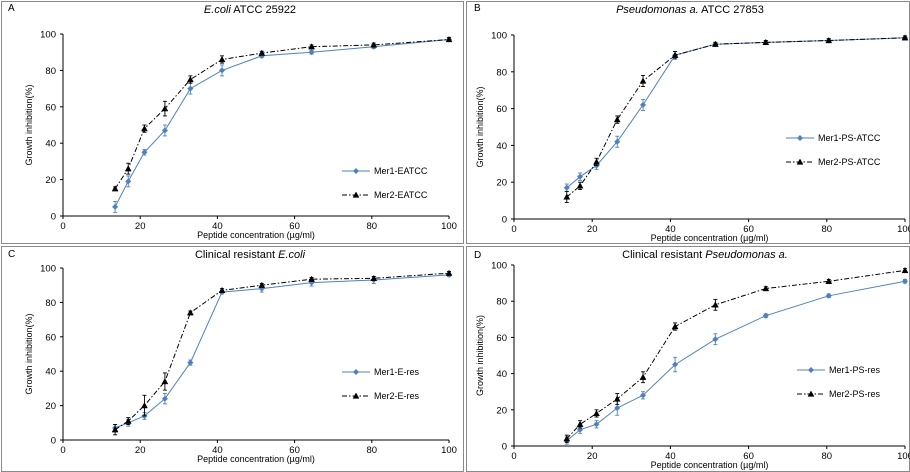  Describe the element at coordinates (748, 456) in the screenshot. I see `x-tick-label: 60` at that location.